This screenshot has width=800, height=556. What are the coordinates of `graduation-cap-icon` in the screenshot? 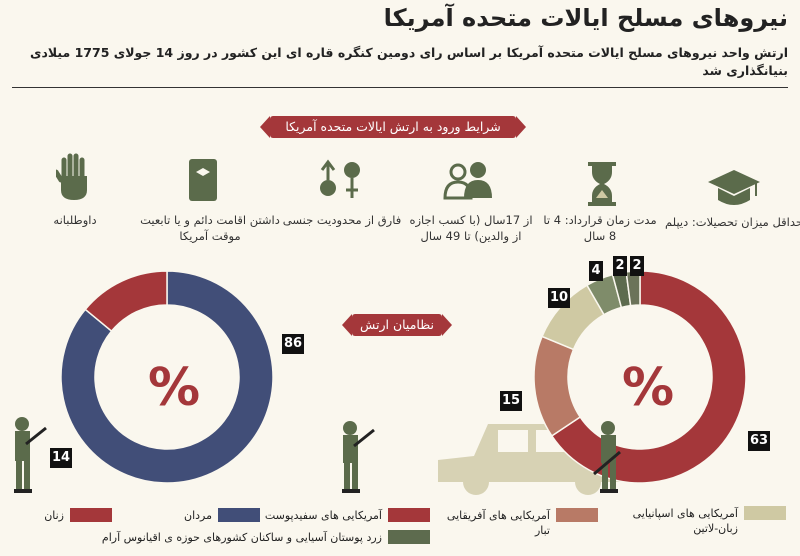 It's located at (734, 190).